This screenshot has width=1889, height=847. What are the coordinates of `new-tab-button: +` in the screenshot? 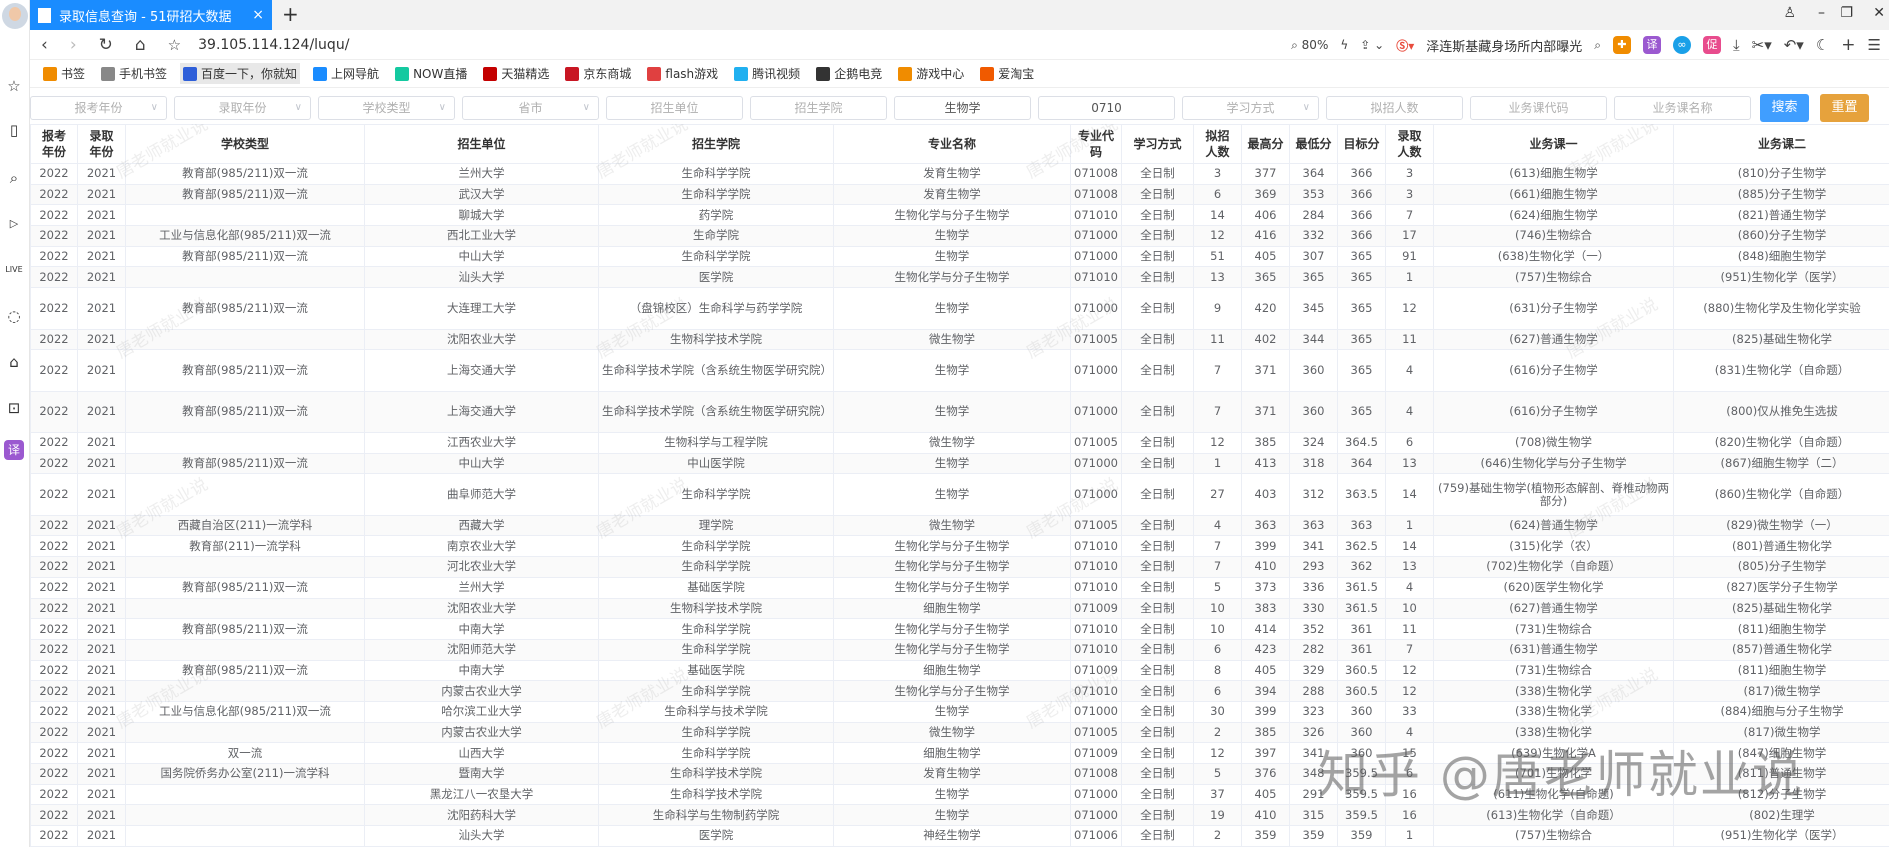 It's located at (290, 14).